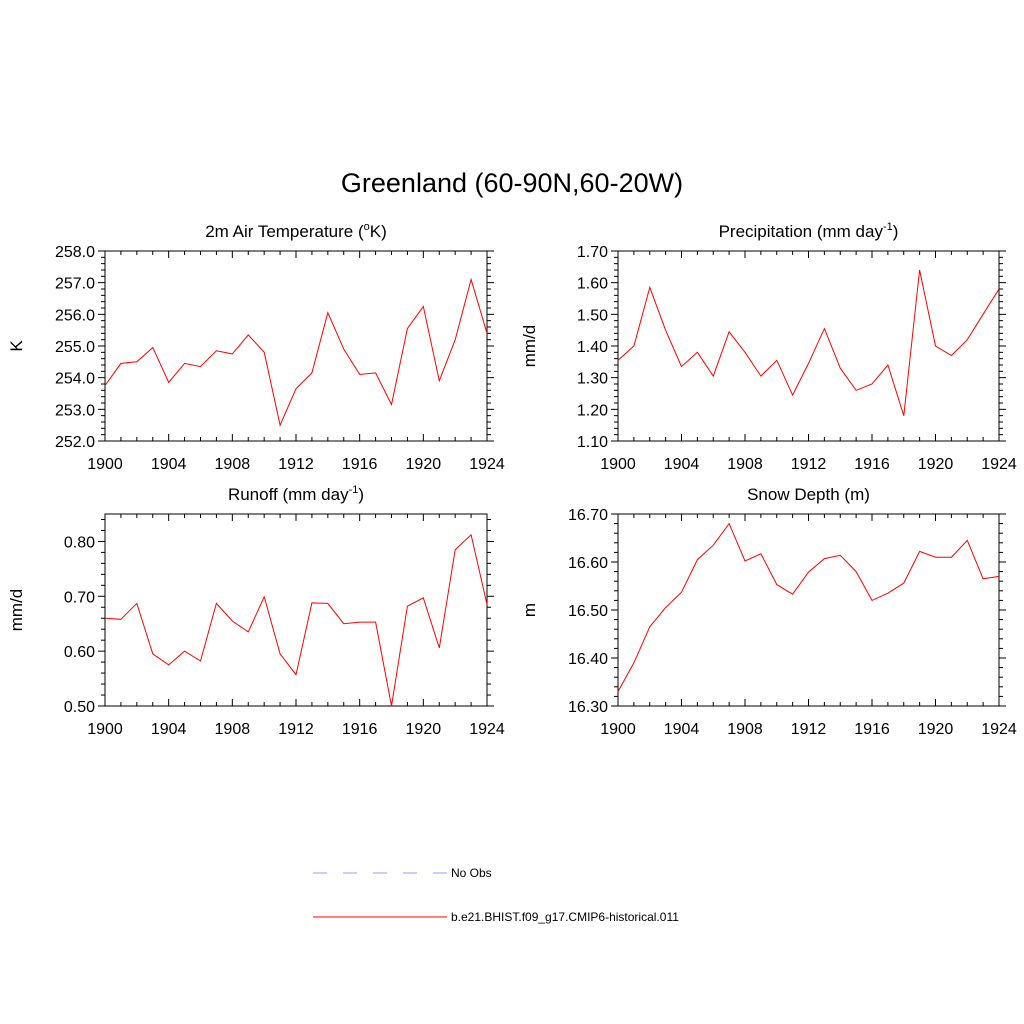  I want to click on y-tick-label: 254.0, so click(75, 379).